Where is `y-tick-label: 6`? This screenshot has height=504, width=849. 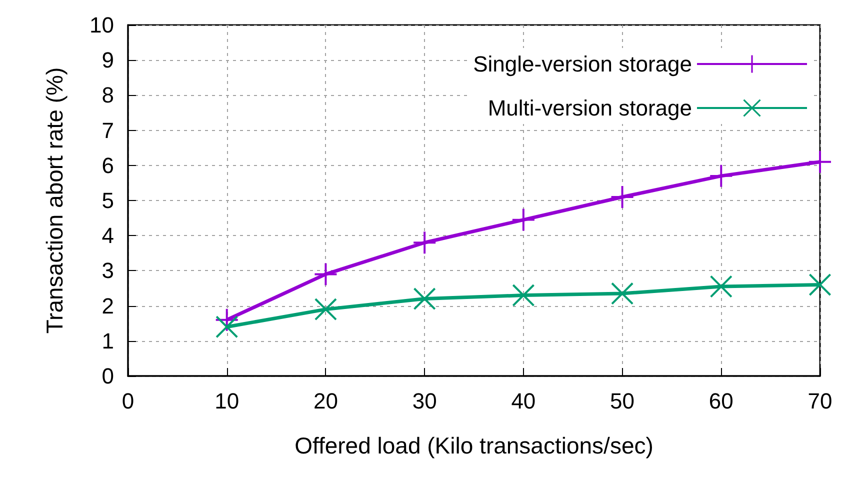 y-tick-label: 6 is located at coordinates (108, 165).